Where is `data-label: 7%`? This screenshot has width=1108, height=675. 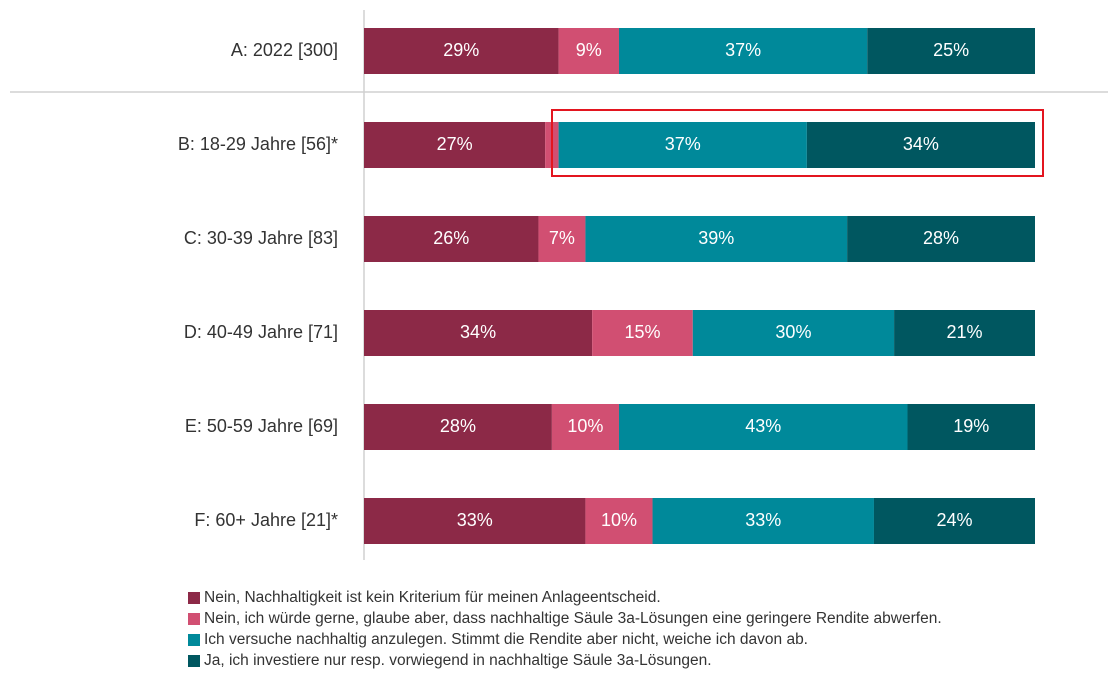 data-label: 7% is located at coordinates (562, 238).